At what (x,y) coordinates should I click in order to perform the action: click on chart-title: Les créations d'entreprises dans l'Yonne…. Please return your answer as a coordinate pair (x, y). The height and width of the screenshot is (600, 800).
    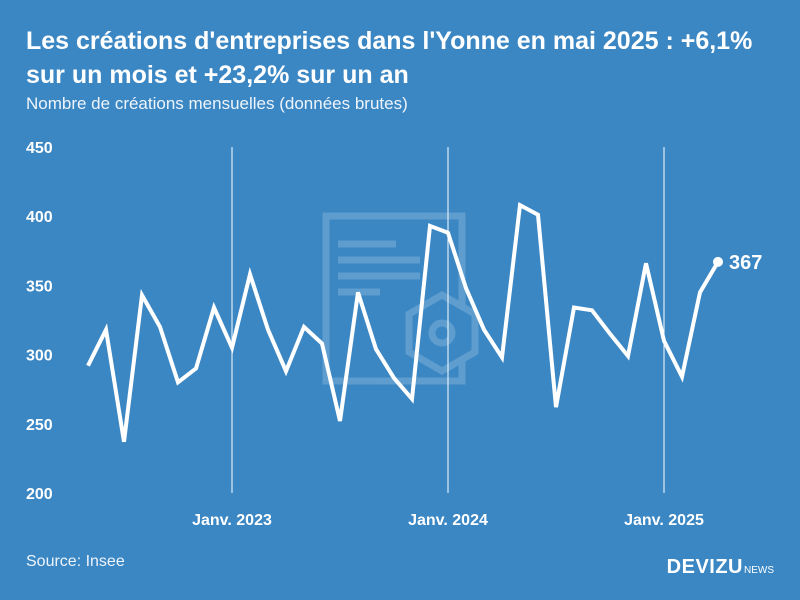
    Looking at the image, I should click on (389, 58).